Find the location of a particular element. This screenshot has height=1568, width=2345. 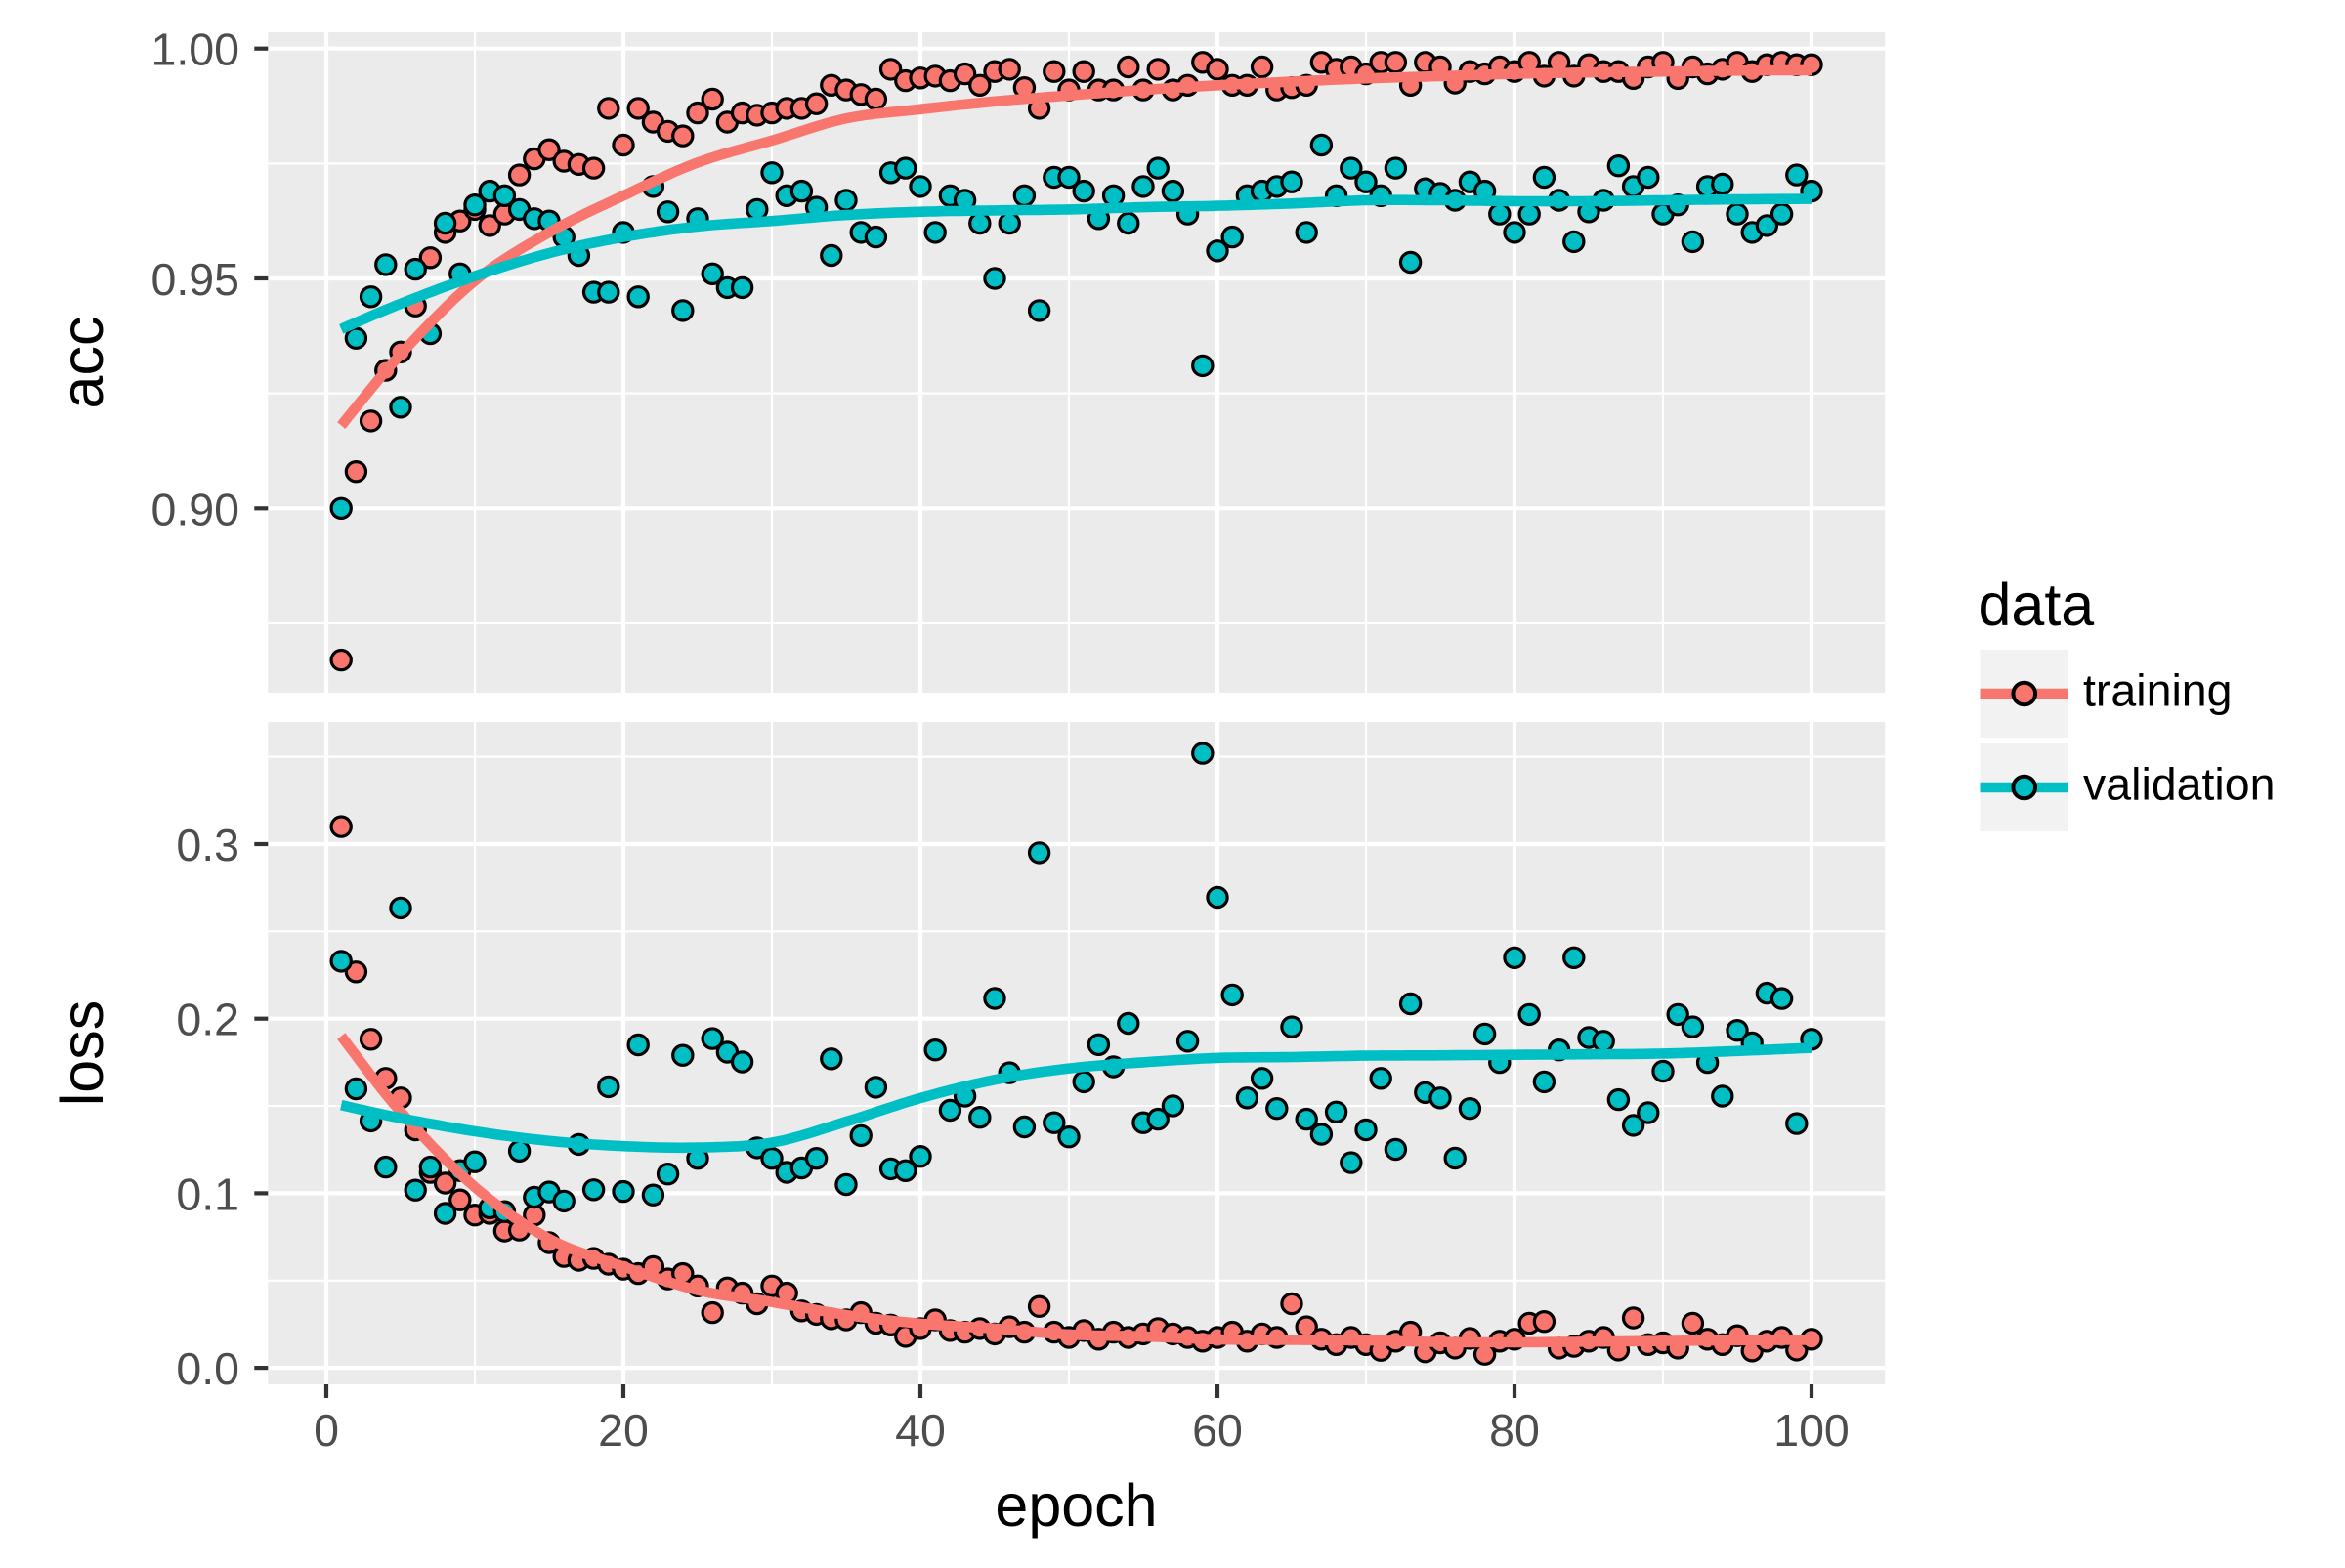

svg-text: epoch is located at coordinates (1076, 1505).